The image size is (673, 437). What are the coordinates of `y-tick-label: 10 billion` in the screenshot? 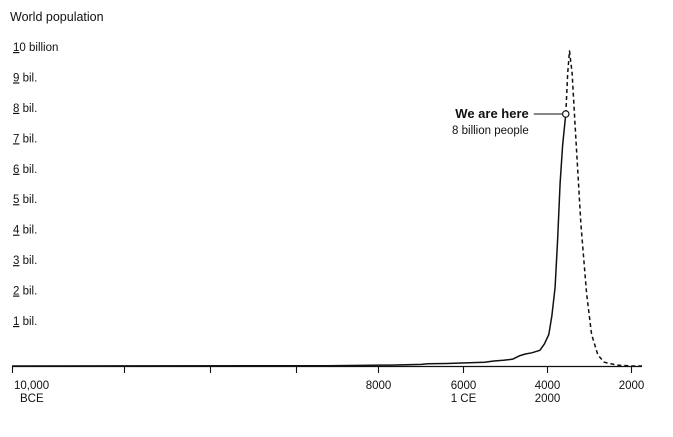 It's located at (35, 48).